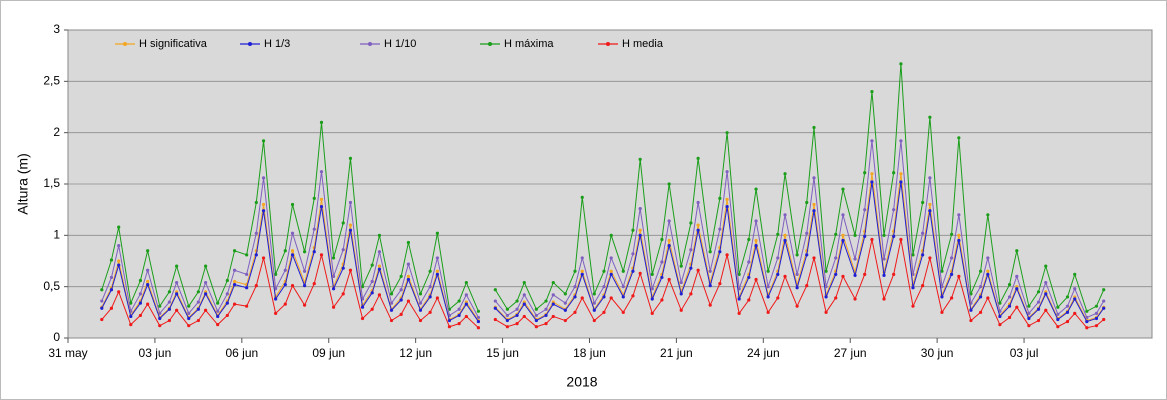  I want to click on x-tick-label: 03 jun, so click(155, 353).